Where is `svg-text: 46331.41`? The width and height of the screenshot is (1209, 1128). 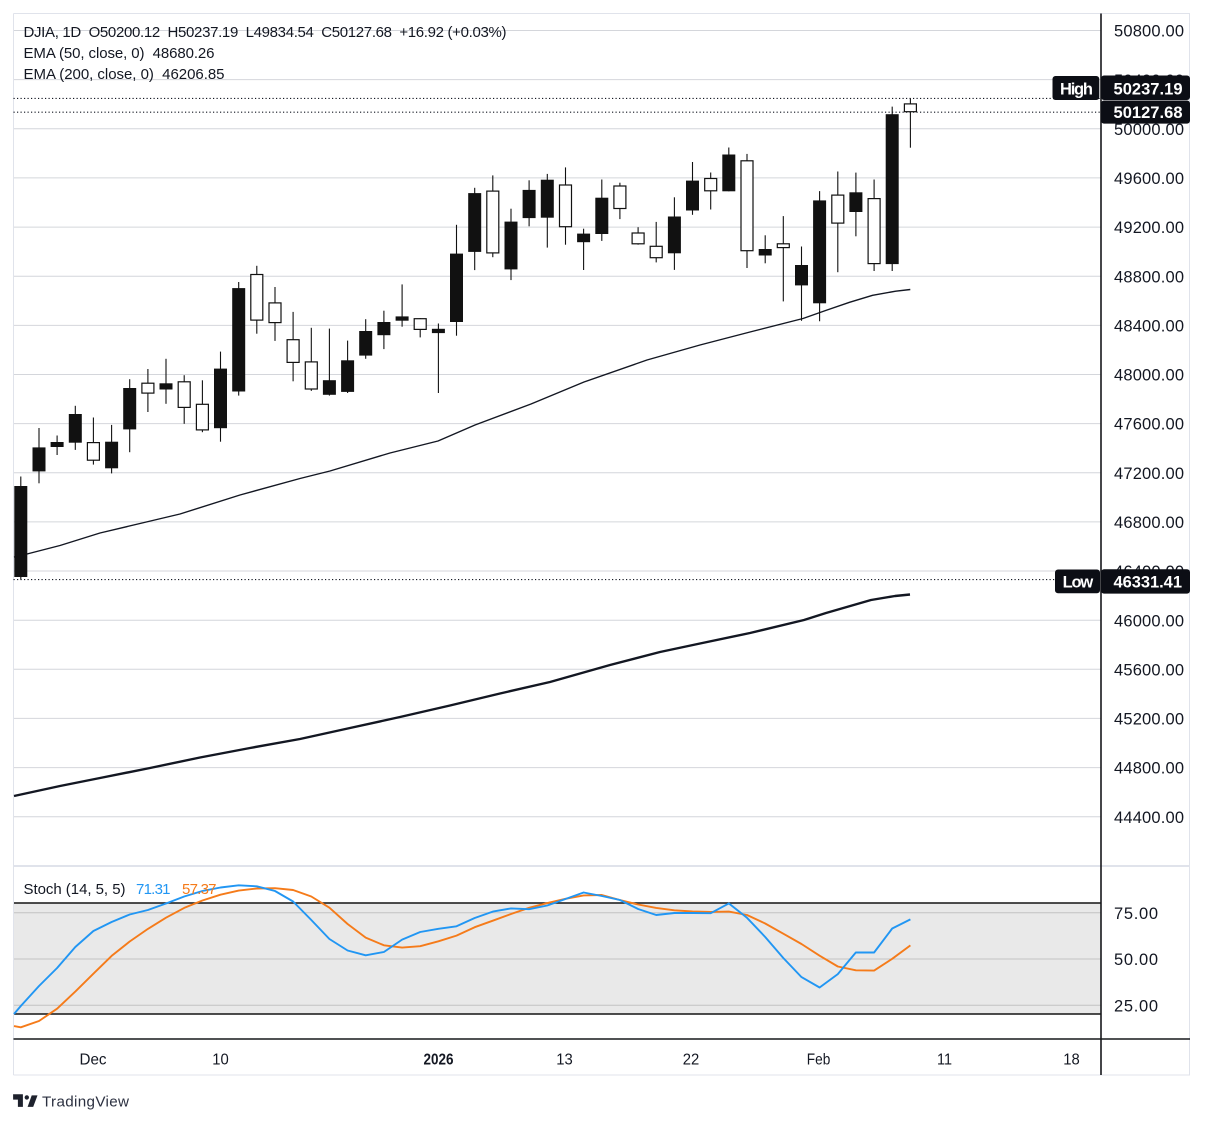
svg-text: 46331.41 is located at coordinates (1148, 583).